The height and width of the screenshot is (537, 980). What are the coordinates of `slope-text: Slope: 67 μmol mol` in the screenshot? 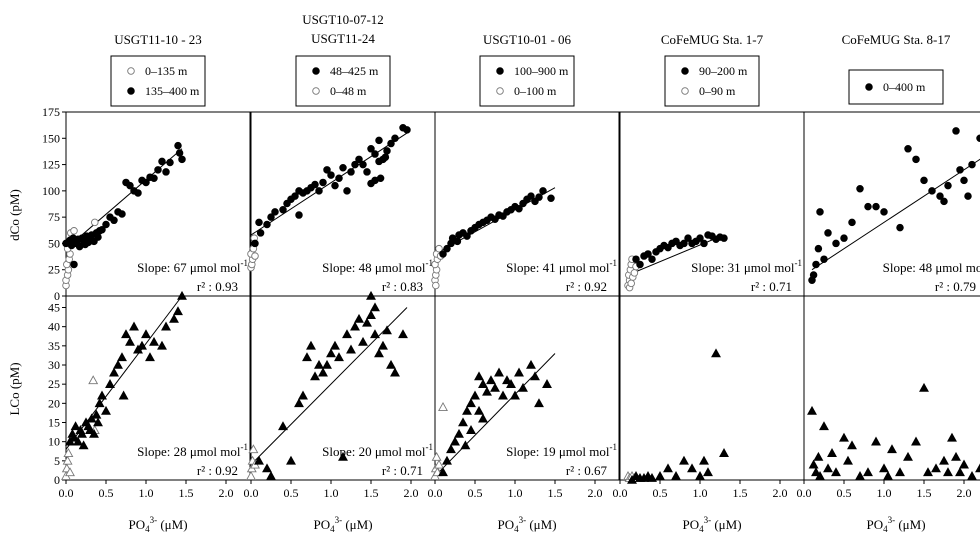 It's located at (189, 267).